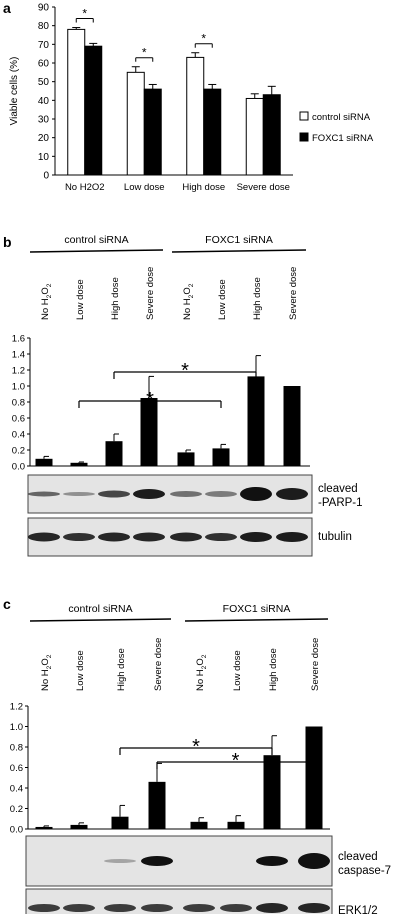 Image resolution: width=409 pixels, height=914 pixels. I want to click on panel-c-ytick-label: 0.6, so click(16, 768).